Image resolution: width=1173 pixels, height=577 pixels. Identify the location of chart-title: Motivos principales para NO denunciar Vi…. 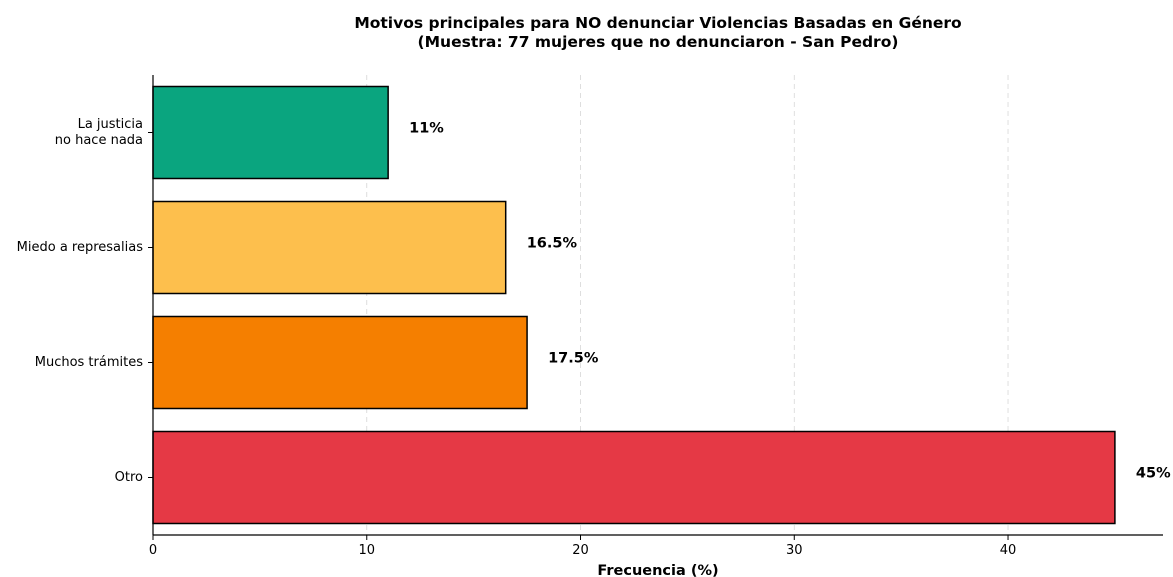
(657, 23).